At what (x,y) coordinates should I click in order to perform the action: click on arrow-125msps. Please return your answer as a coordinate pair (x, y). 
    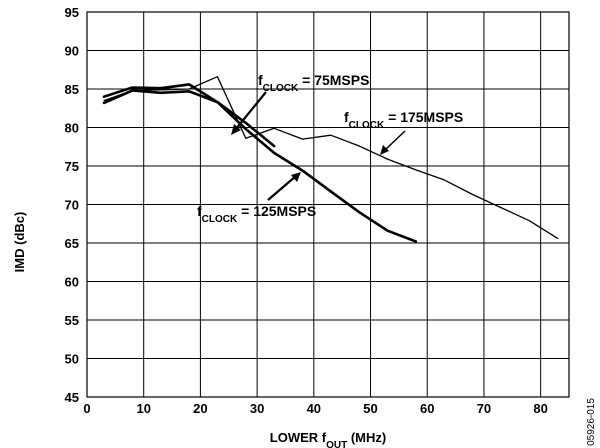
    Looking at the image, I should click on (282, 188).